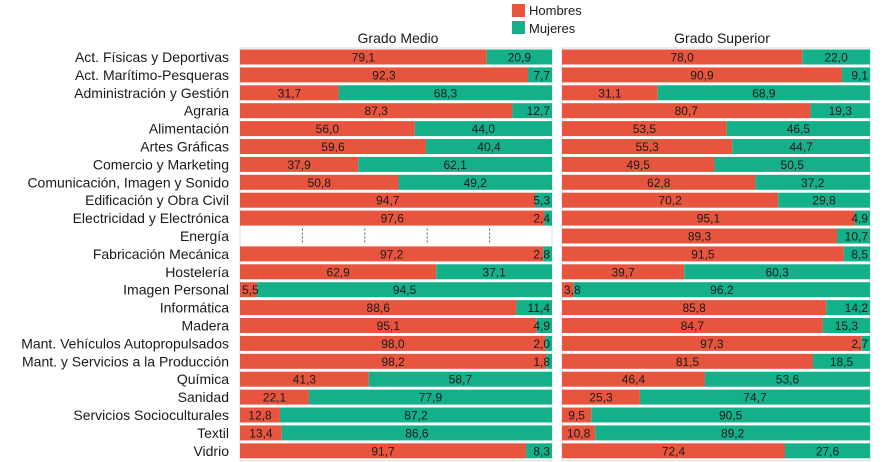 The image size is (882, 462). What do you see at coordinates (857, 237) in the screenshot?
I see `value-label-mujeres: 10,7` at bounding box center [857, 237].